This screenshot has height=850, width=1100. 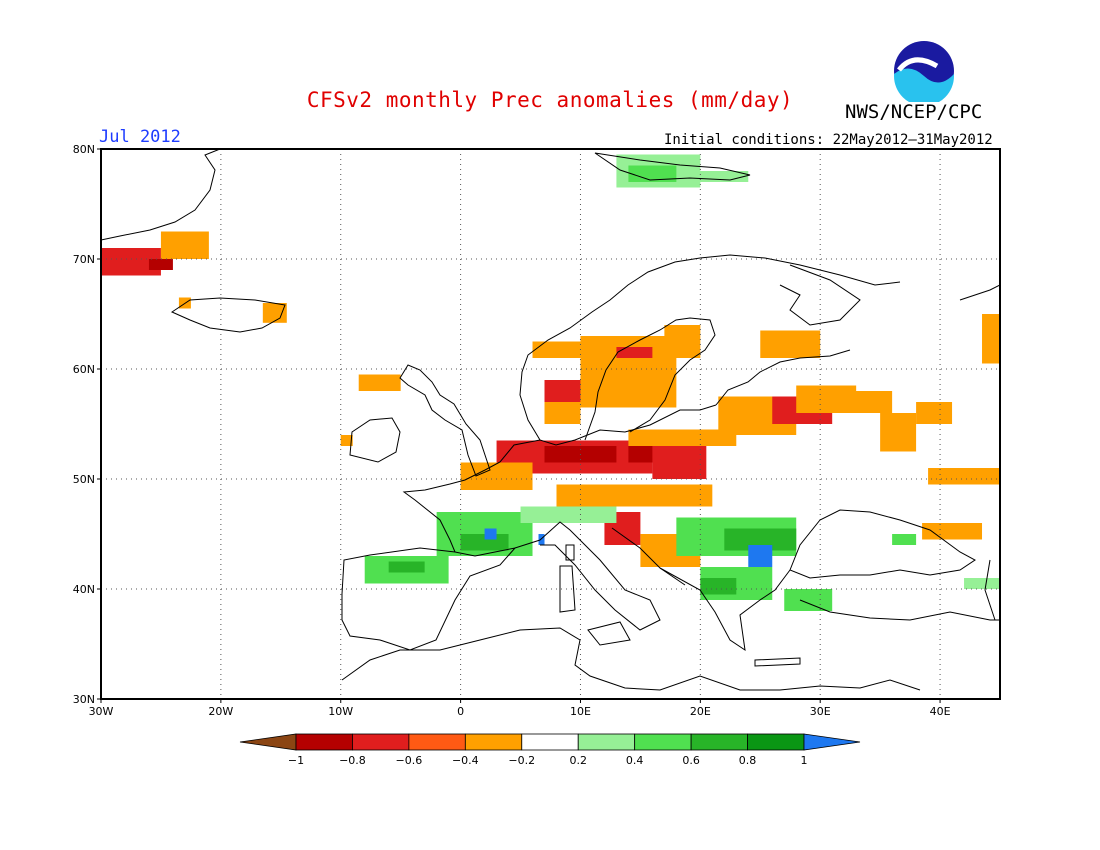 What do you see at coordinates (700, 711) in the screenshot?
I see `lon-tick-label: 20E` at bounding box center [700, 711].